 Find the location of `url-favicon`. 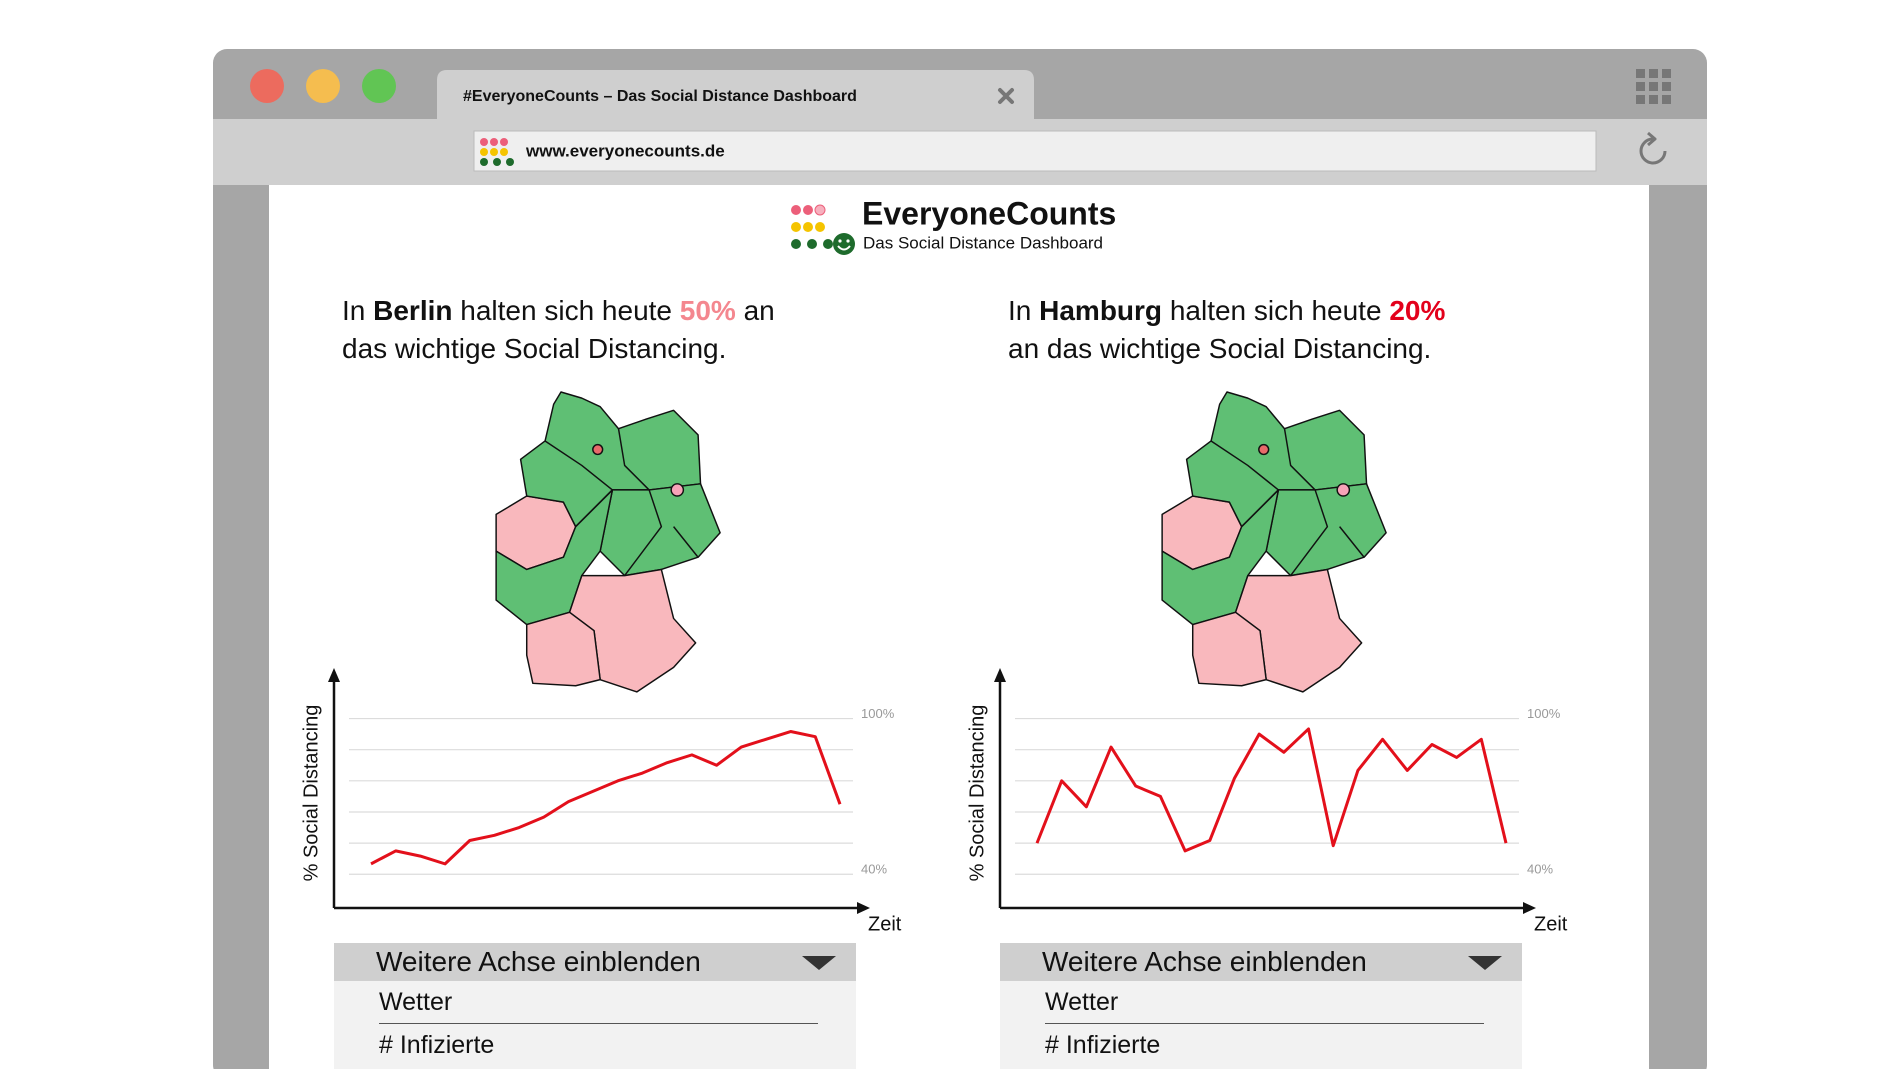

url-favicon is located at coordinates (497, 152).